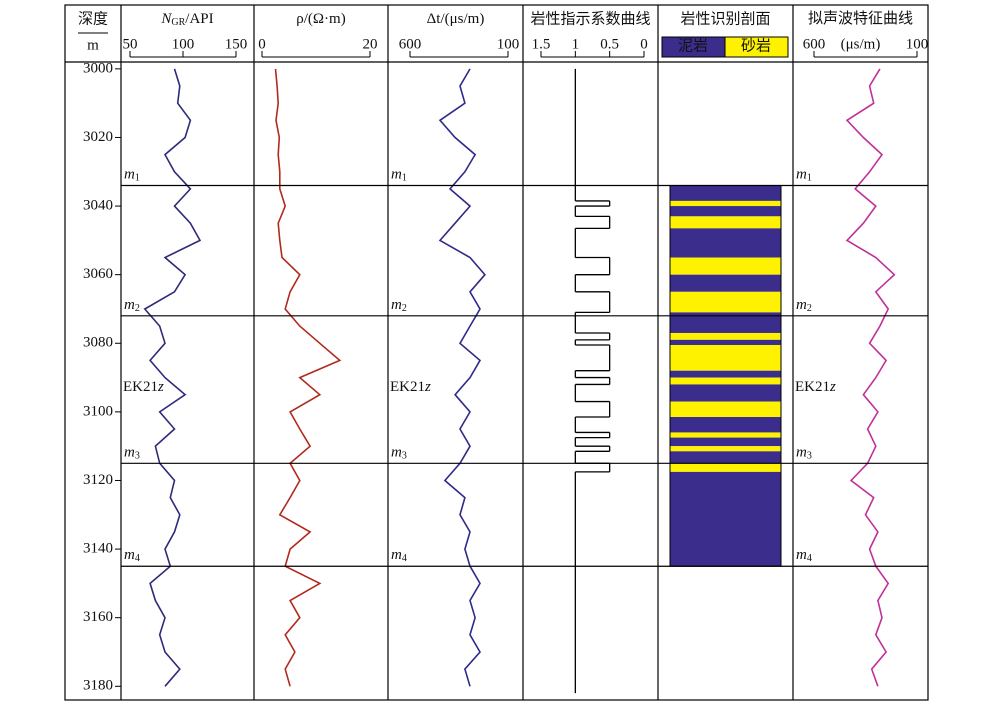  I want to click on y-tick-label: 3020, so click(98, 137).